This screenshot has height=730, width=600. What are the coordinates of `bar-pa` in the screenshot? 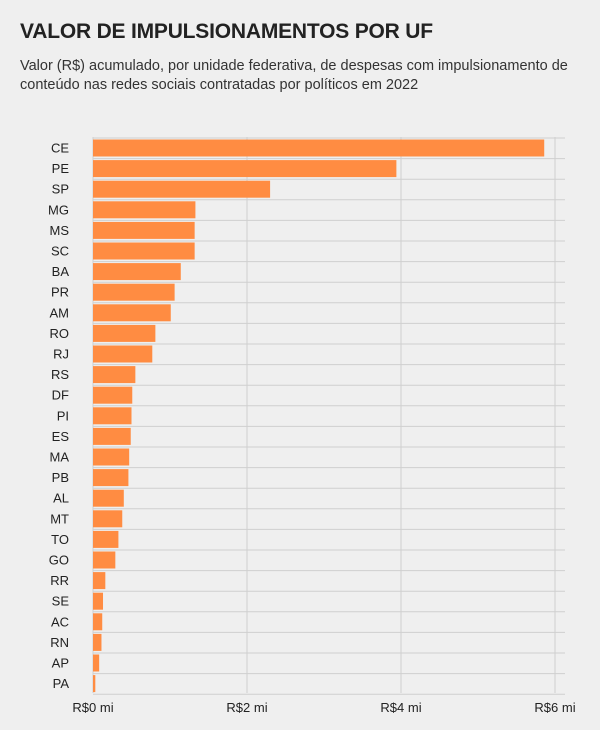 It's located at (94, 684).